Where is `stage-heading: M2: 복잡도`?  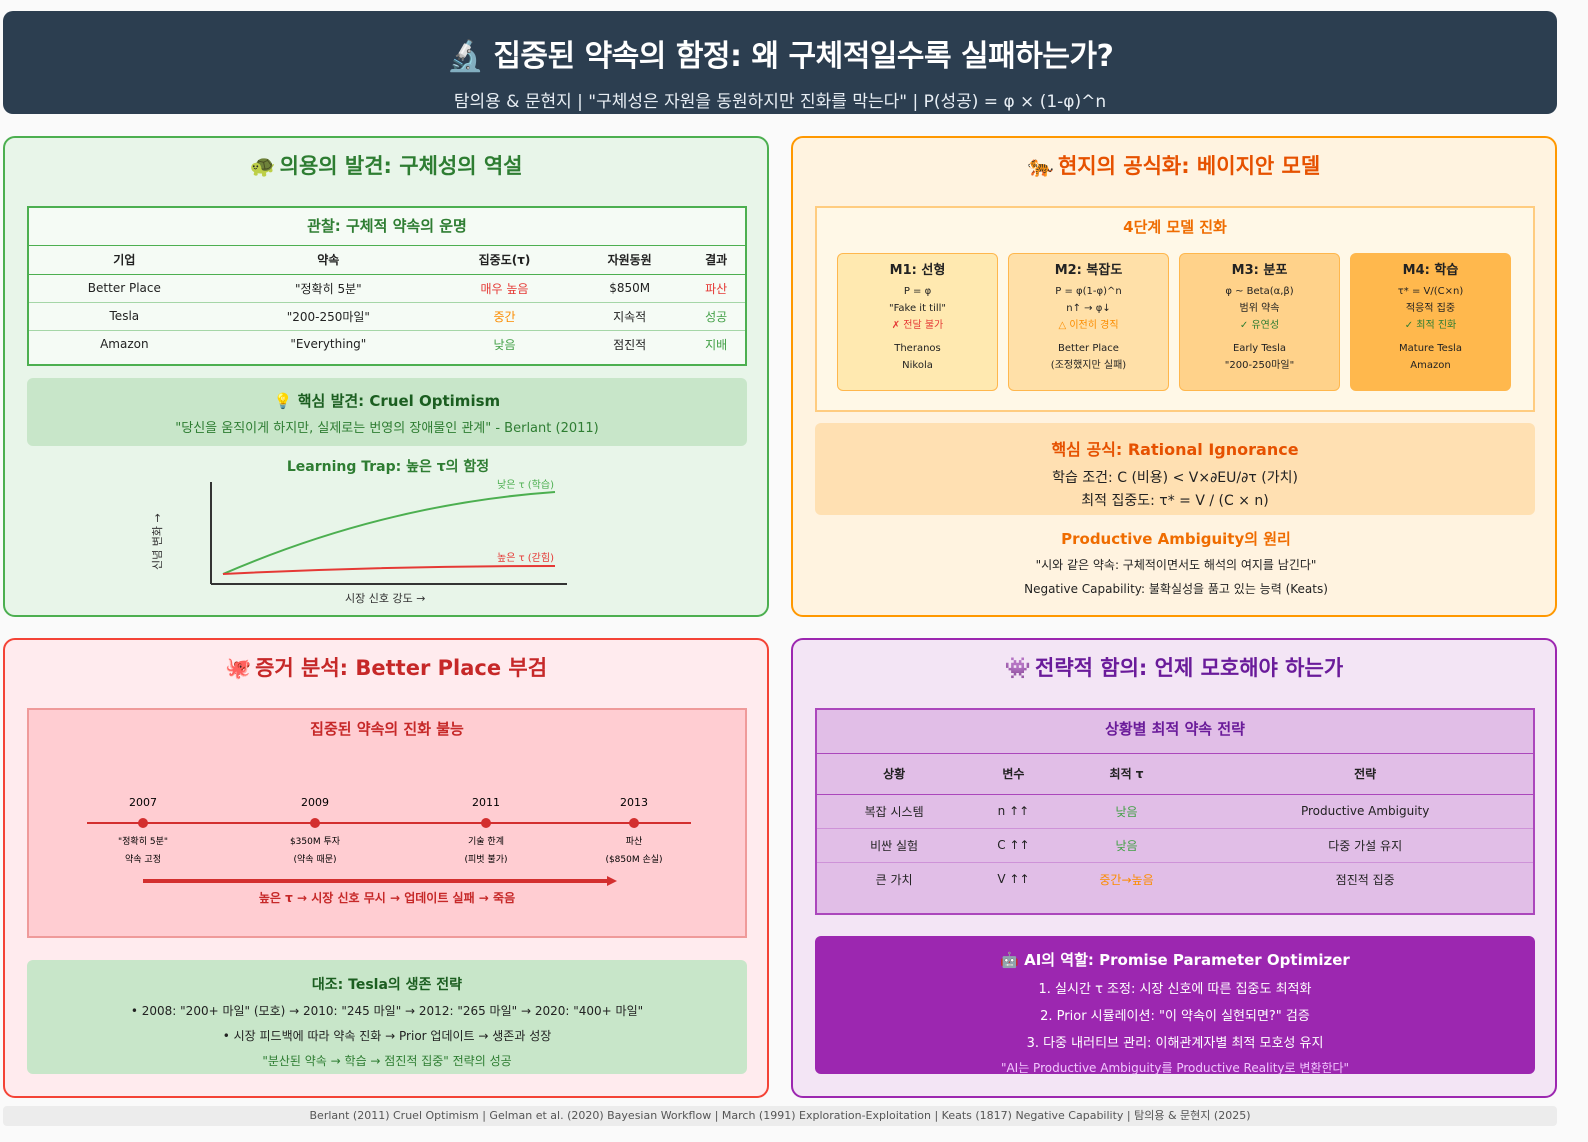 stage-heading: M2: 복잡도 is located at coordinates (1088, 270).